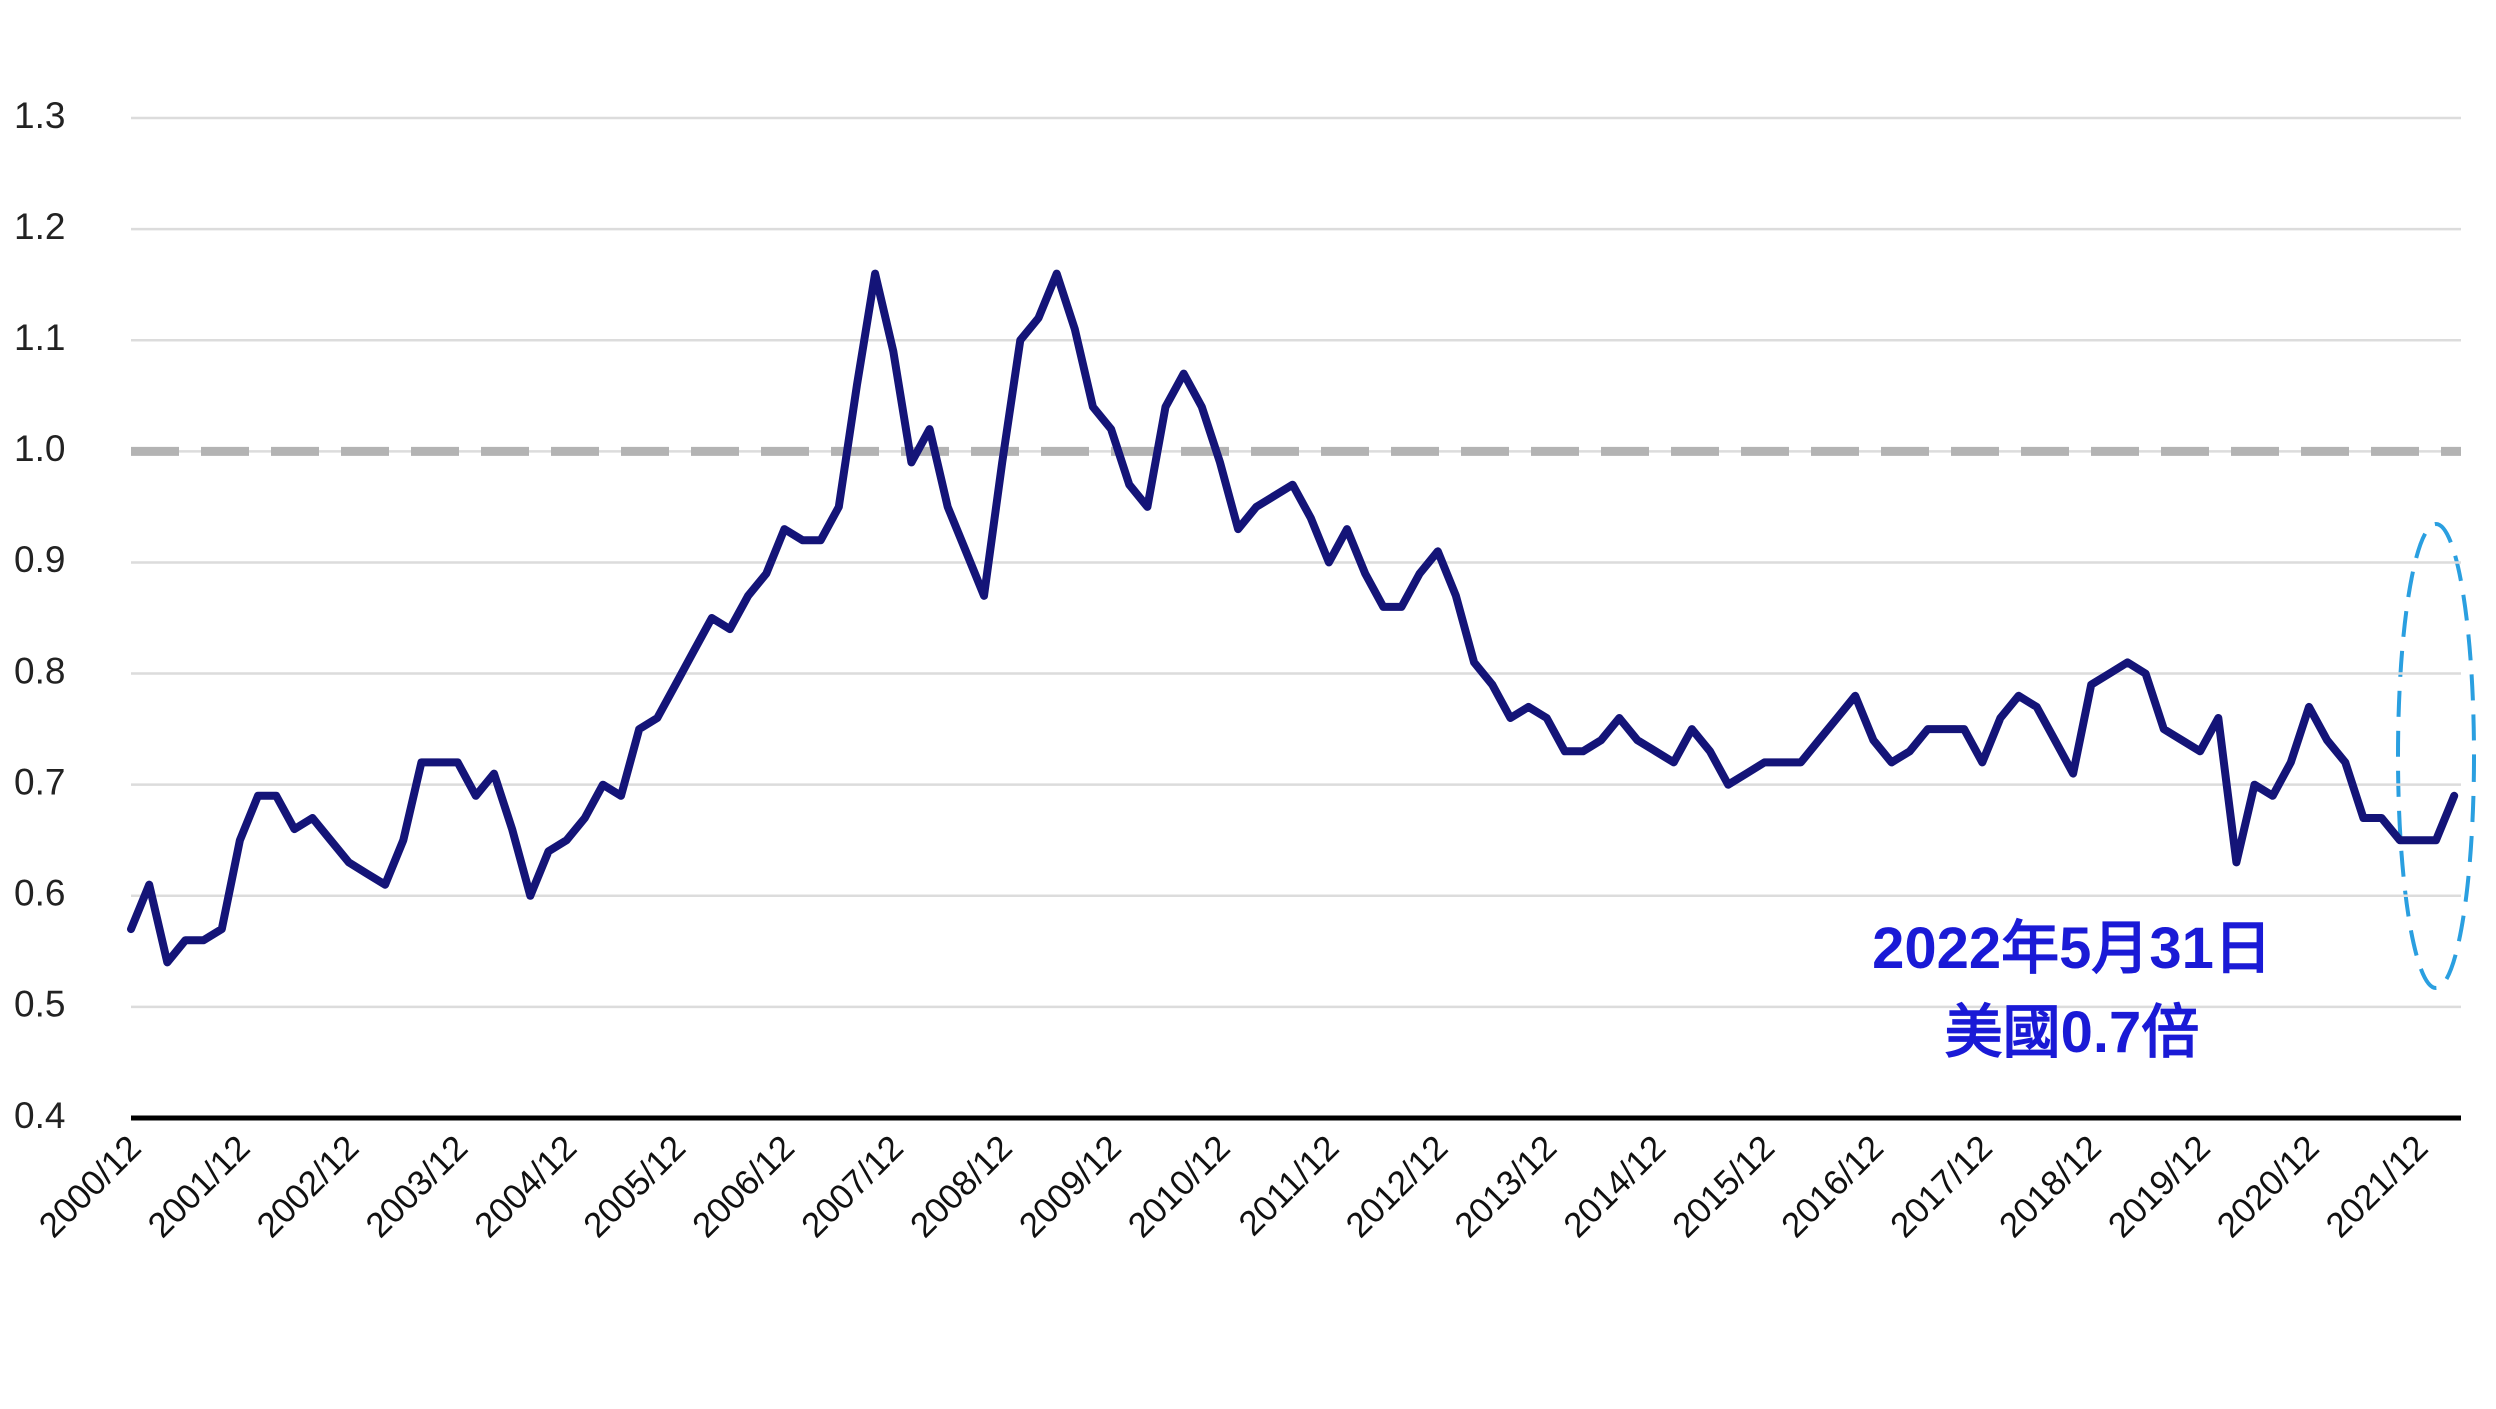 Image resolution: width=2496 pixels, height=1409 pixels. I want to click on x-tick-label: 2016/12, so click(1832, 1186).